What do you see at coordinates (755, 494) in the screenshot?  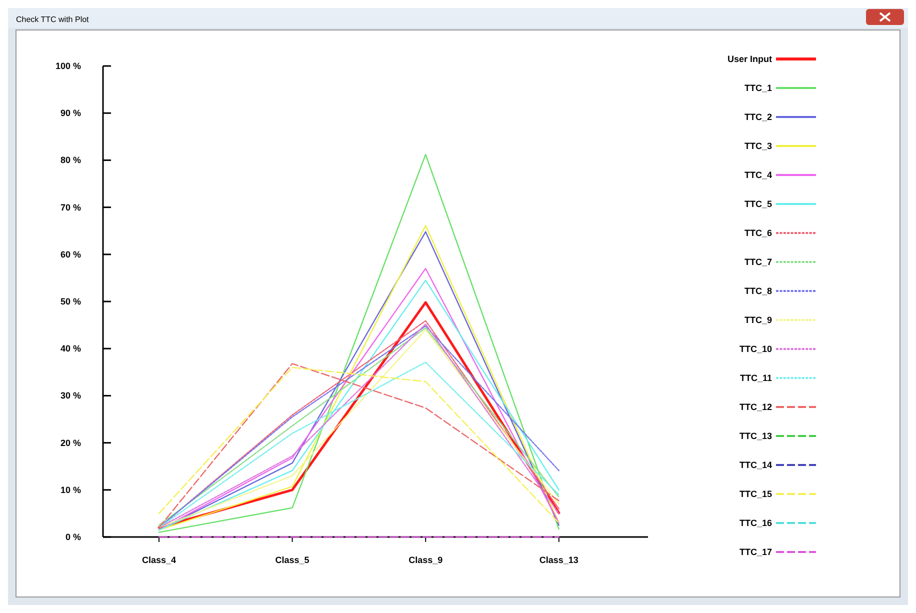 I see `legend-label: TTC_15` at bounding box center [755, 494].